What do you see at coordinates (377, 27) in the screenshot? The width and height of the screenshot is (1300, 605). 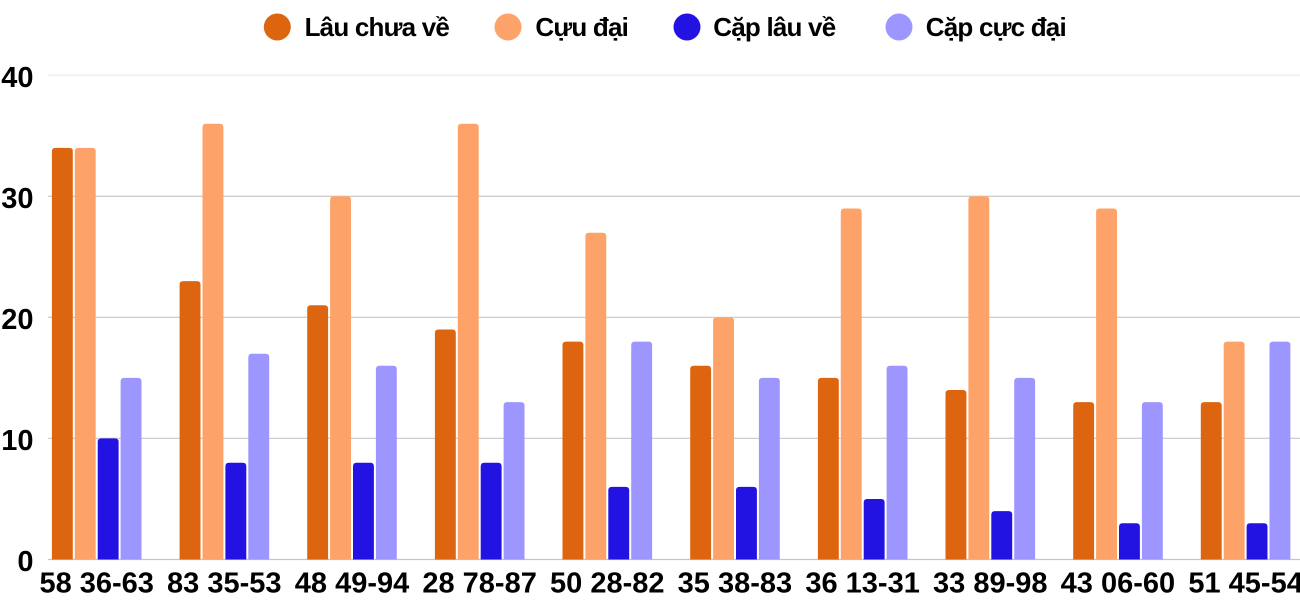 I see `svg-text: Lâu chưa về` at bounding box center [377, 27].